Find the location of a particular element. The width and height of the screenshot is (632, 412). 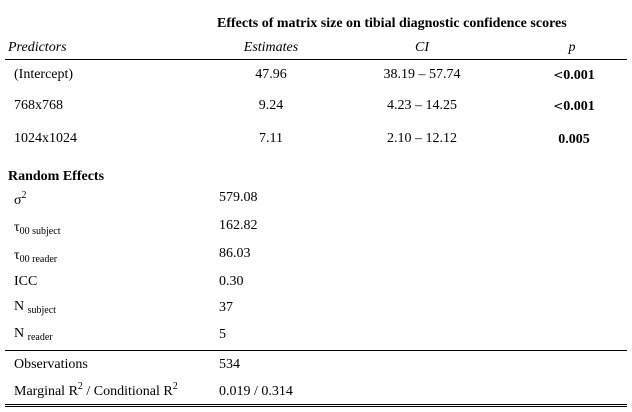

row-predictor: (Intercept) is located at coordinates (44, 74).